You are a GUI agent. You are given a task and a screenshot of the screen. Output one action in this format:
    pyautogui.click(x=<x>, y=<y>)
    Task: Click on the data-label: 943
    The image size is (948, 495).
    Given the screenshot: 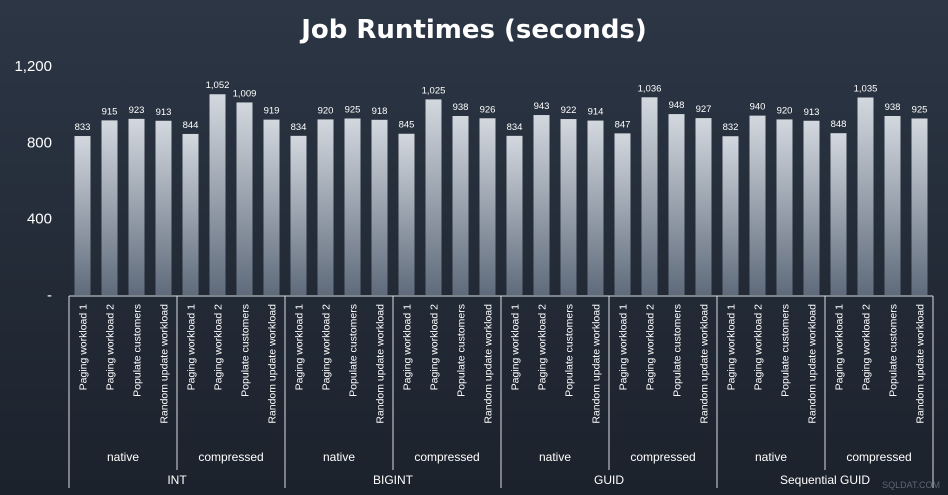 What is the action you would take?
    pyautogui.click(x=542, y=106)
    